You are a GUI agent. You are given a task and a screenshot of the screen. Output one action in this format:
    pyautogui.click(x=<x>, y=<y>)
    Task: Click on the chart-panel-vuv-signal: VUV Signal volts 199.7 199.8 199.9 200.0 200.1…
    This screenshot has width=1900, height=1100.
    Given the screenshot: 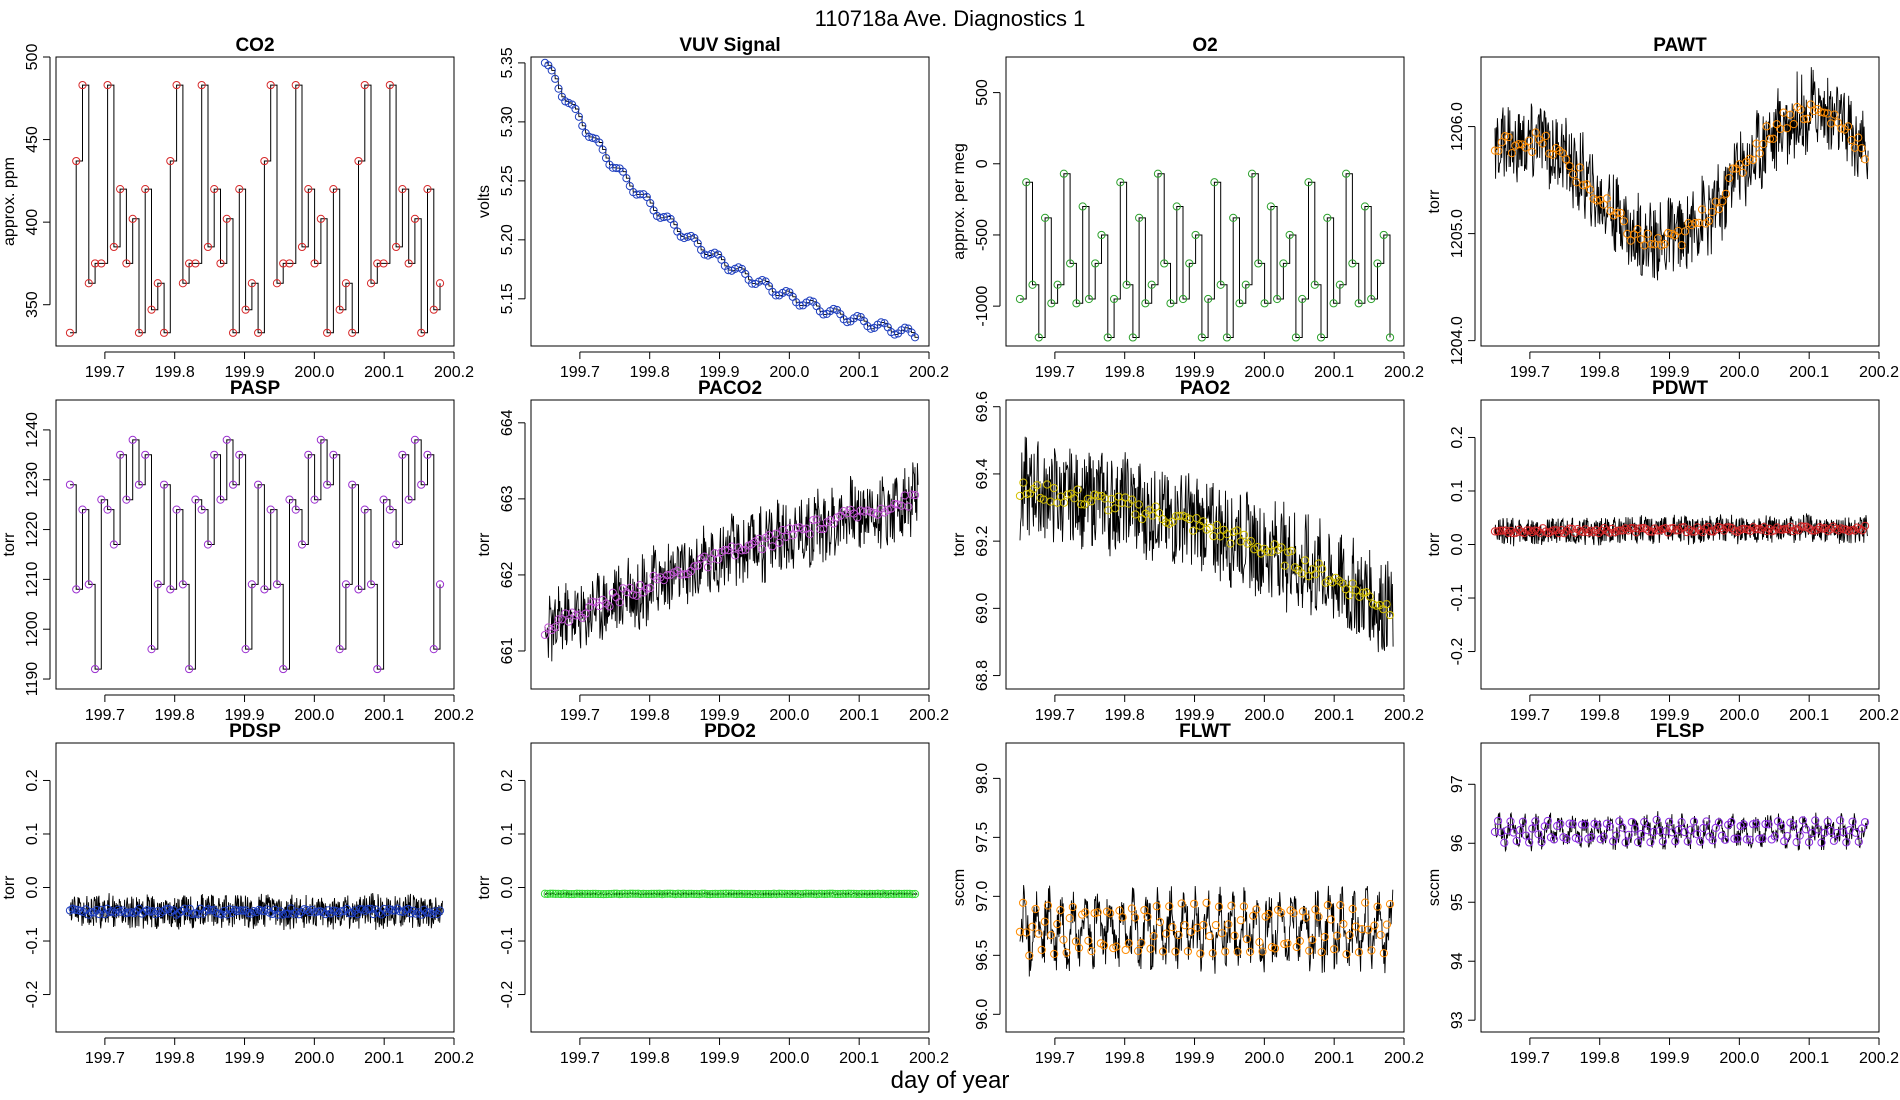 What is the action you would take?
    pyautogui.click(x=712, y=208)
    